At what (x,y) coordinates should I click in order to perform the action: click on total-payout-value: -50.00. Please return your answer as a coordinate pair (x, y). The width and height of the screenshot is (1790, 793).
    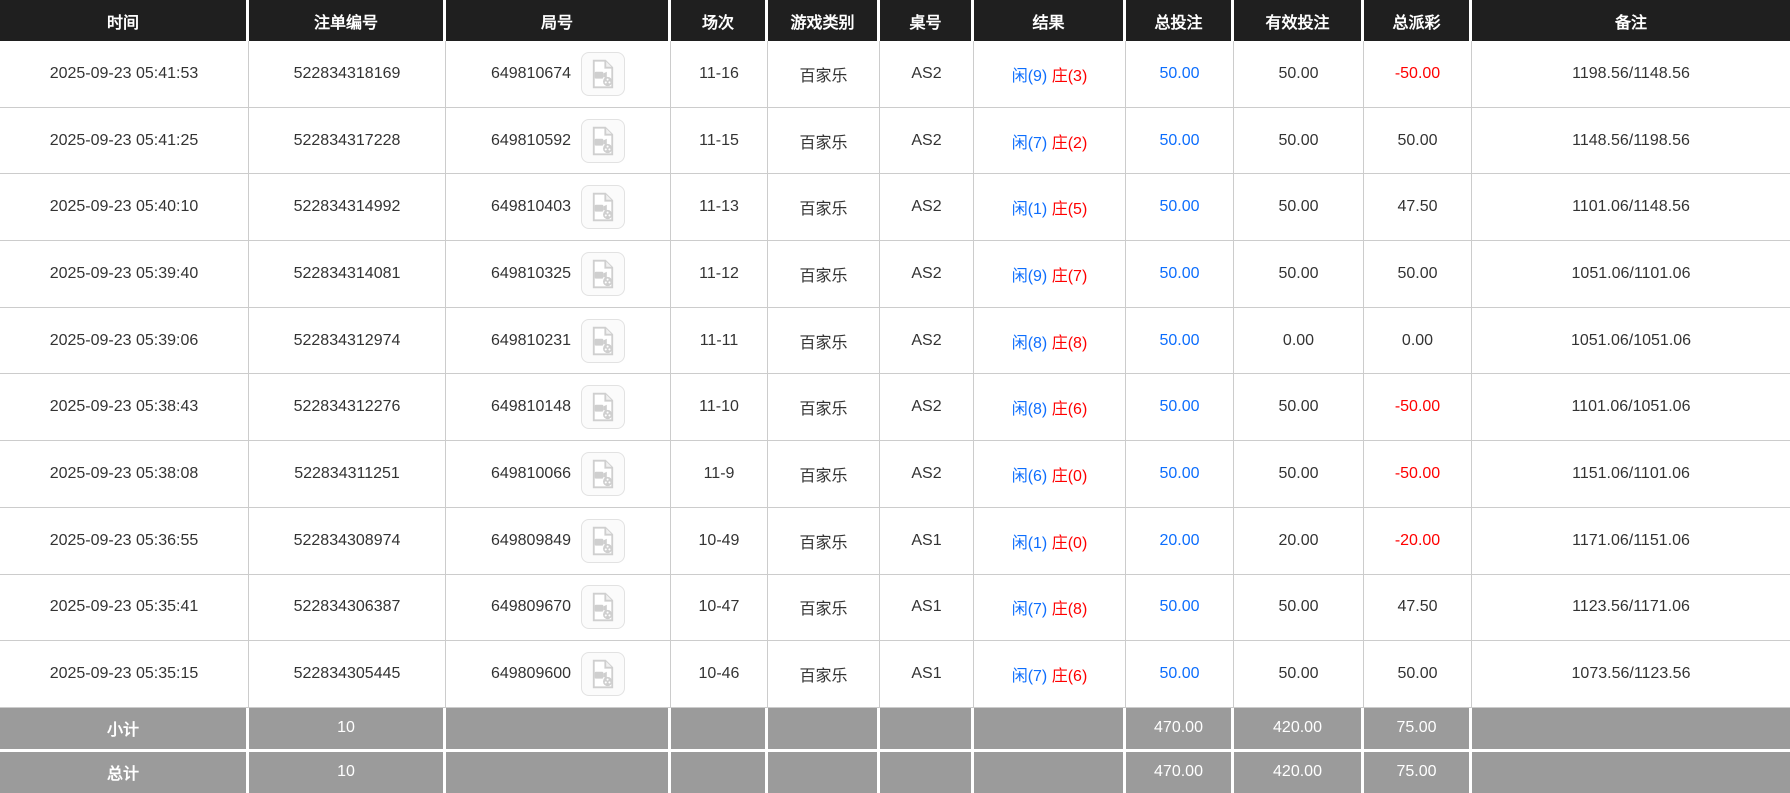
    Looking at the image, I should click on (1417, 473).